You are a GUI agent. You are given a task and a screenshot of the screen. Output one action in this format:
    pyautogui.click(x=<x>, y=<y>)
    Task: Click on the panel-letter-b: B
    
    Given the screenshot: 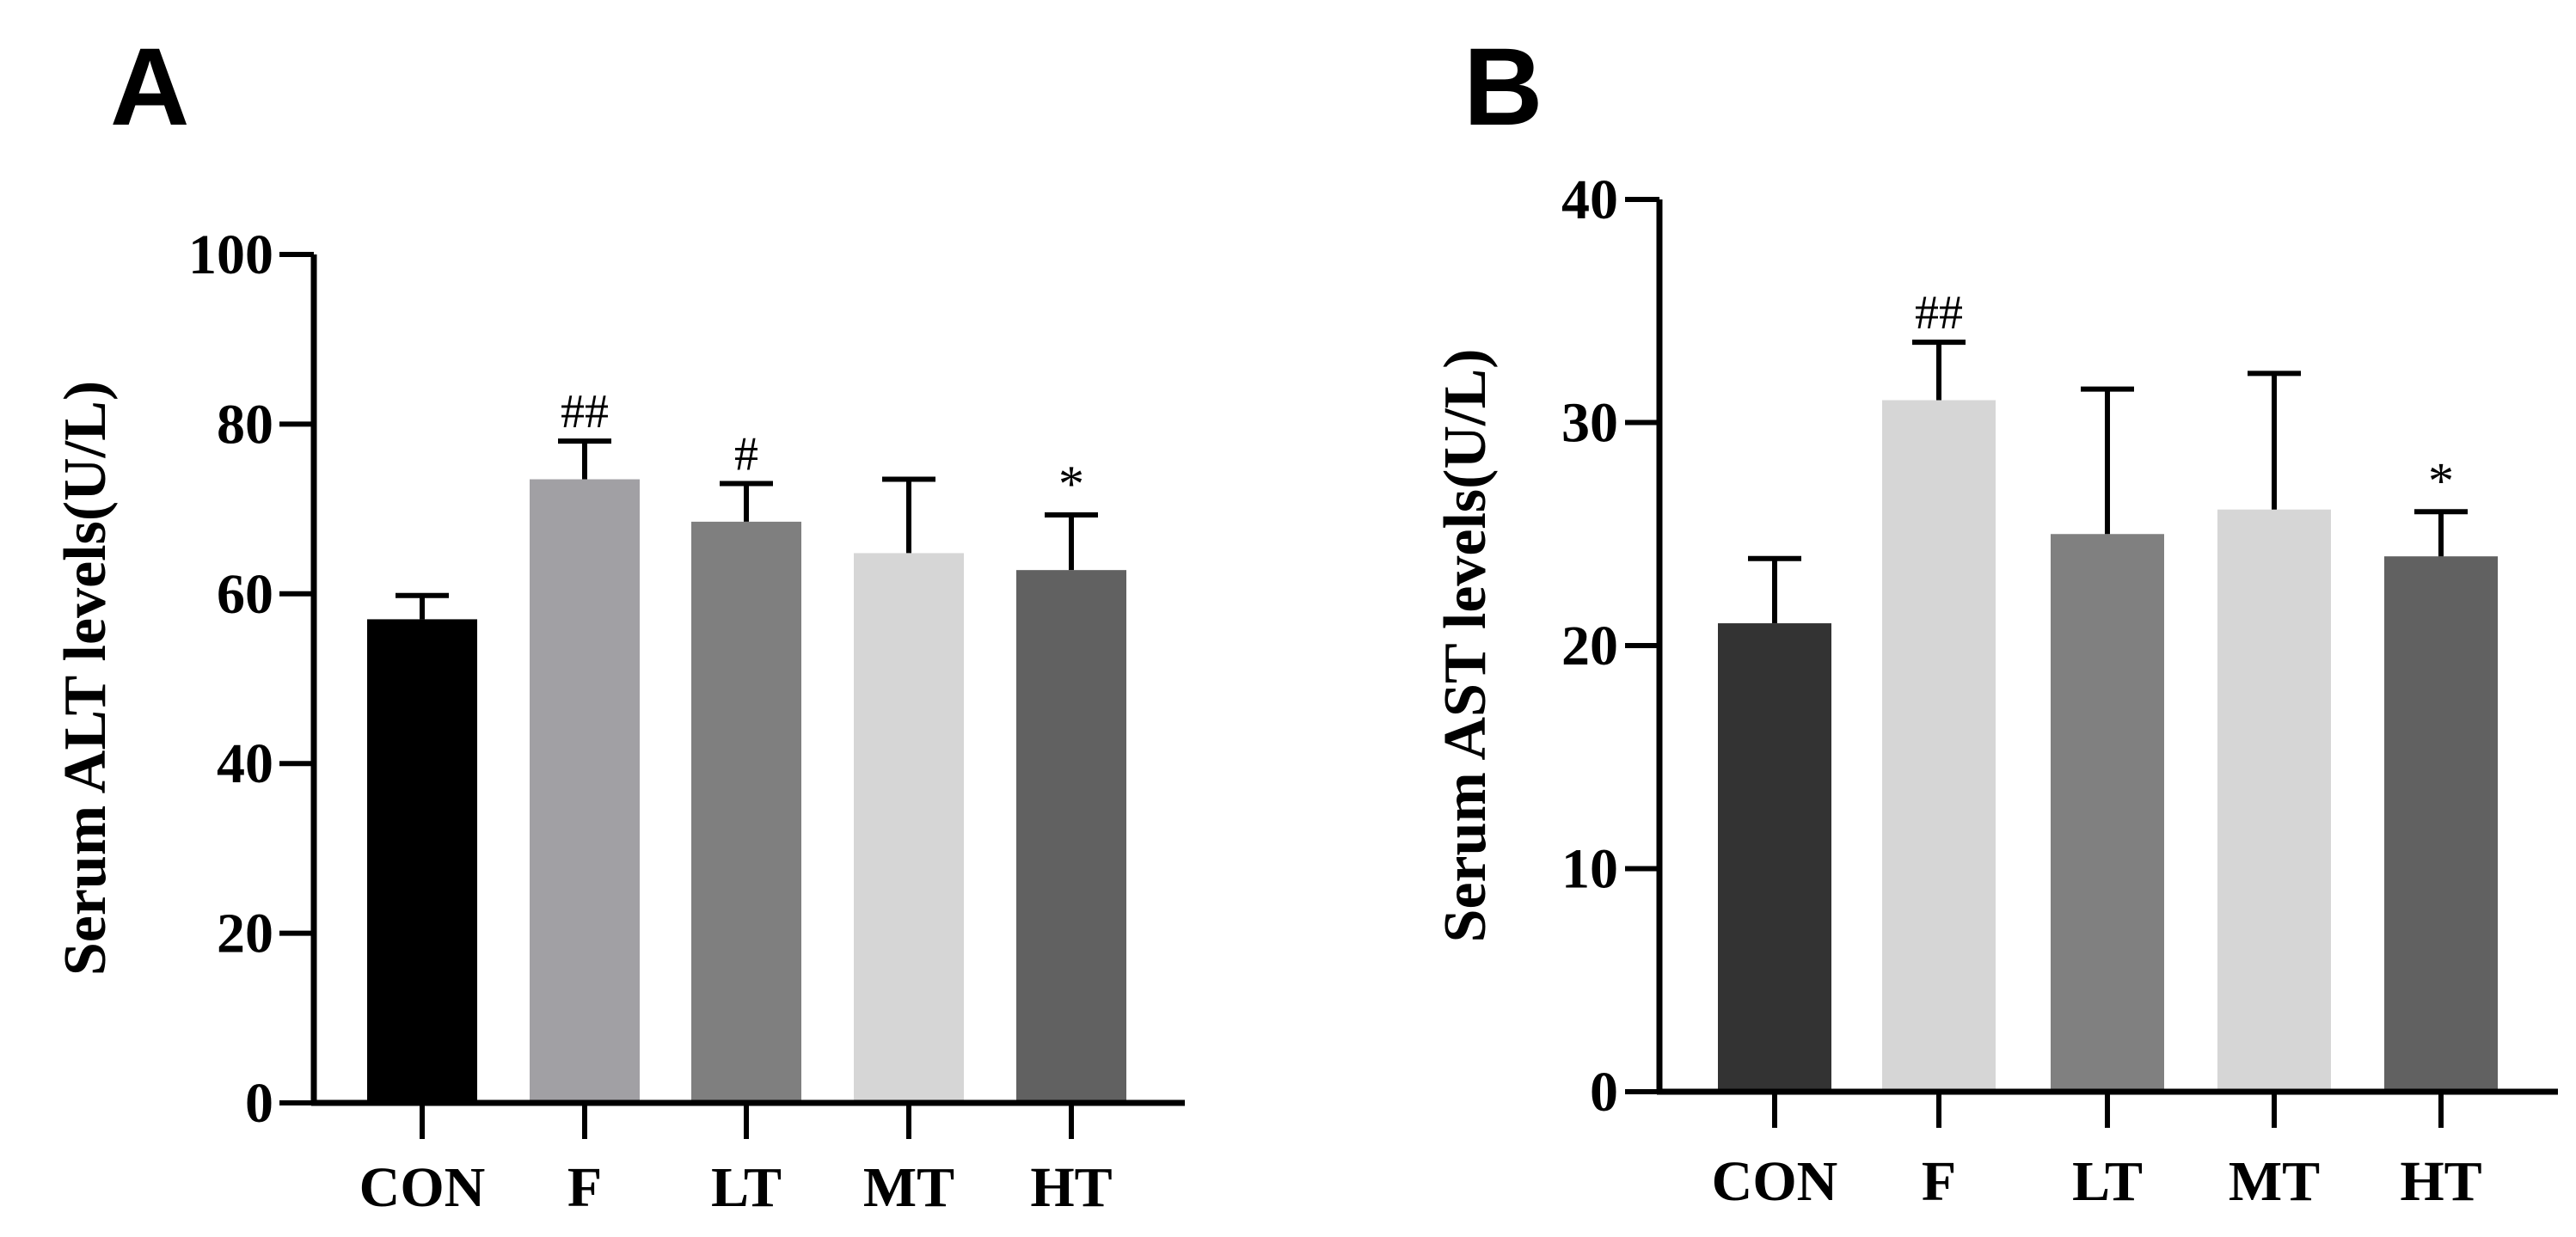 What is the action you would take?
    pyautogui.click(x=1503, y=87)
    